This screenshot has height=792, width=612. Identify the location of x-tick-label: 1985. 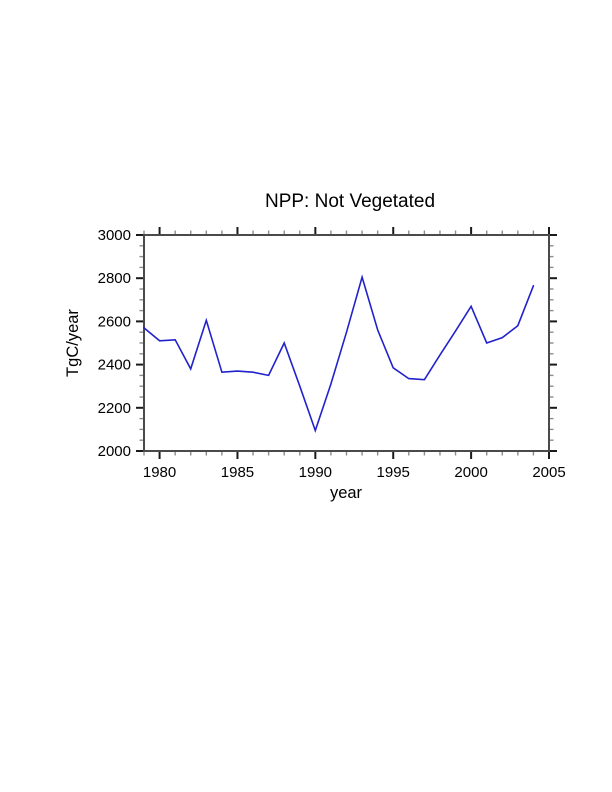
(237, 472).